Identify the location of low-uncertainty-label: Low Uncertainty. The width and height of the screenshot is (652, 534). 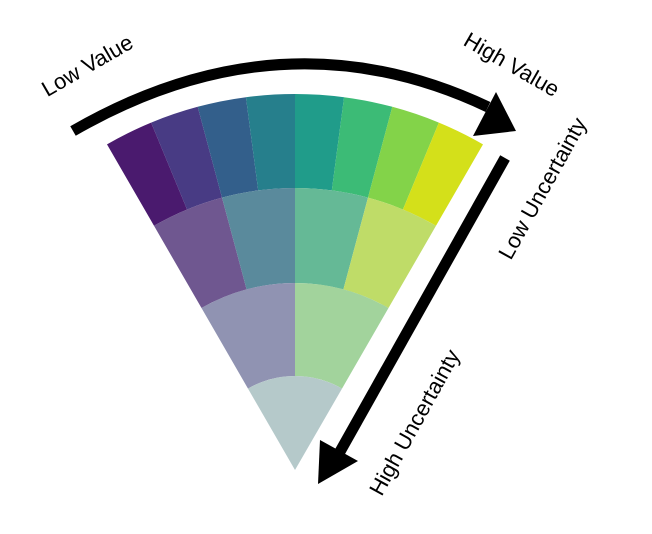
(542, 188).